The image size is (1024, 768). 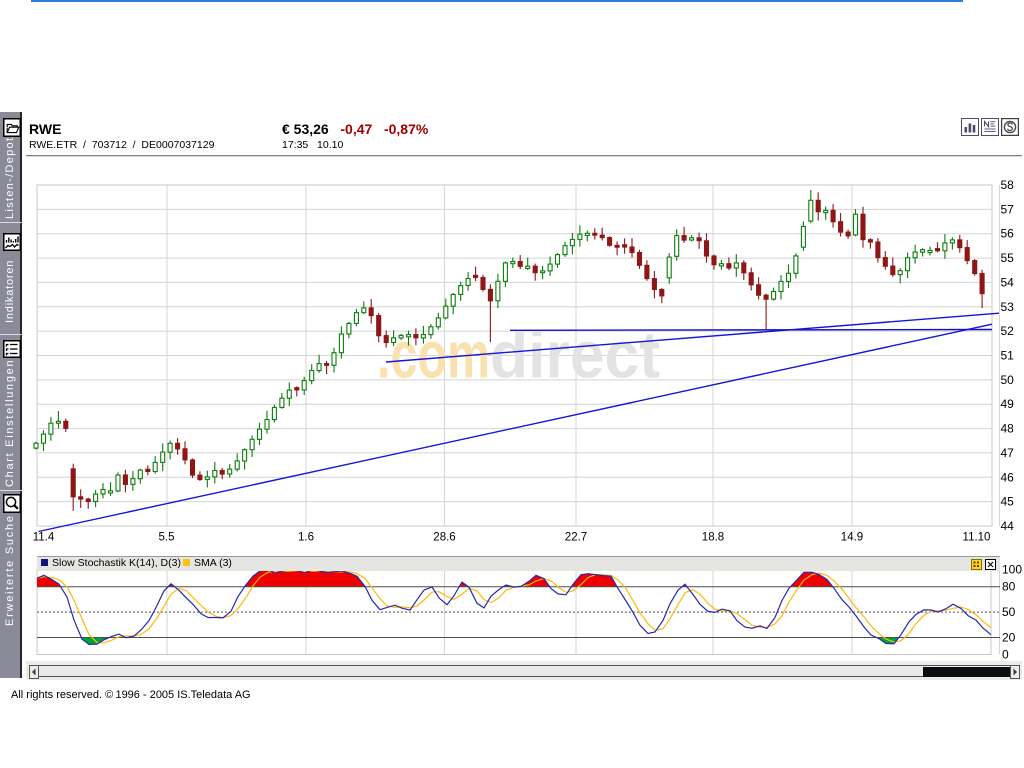 What do you see at coordinates (1012, 570) in the screenshot?
I see `svg-text: 100` at bounding box center [1012, 570].